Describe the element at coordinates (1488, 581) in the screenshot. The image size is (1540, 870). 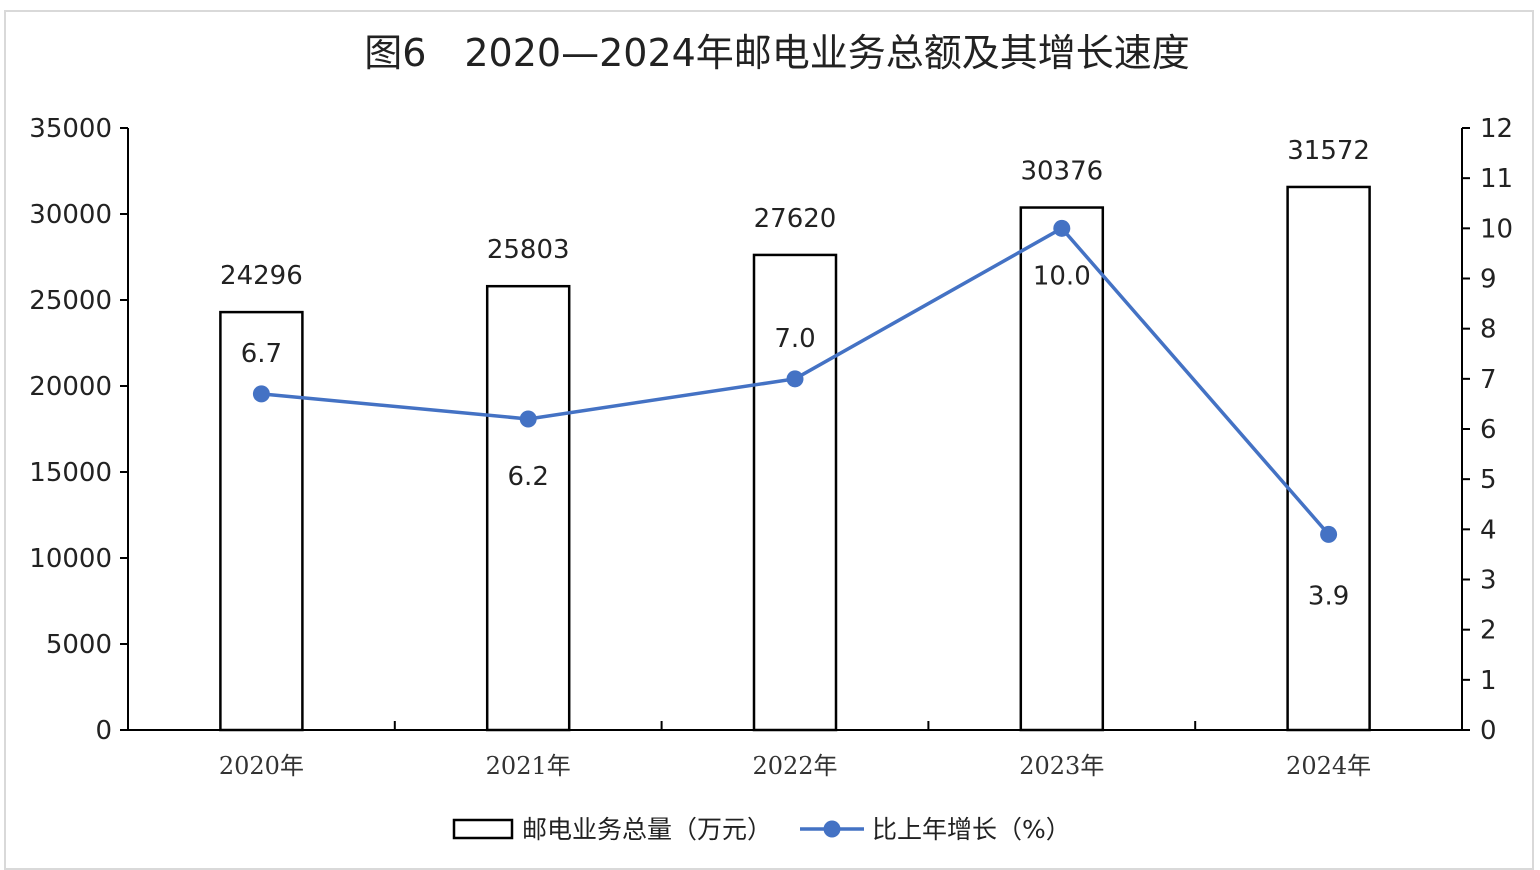
I see `right-tick-label: 3` at that location.